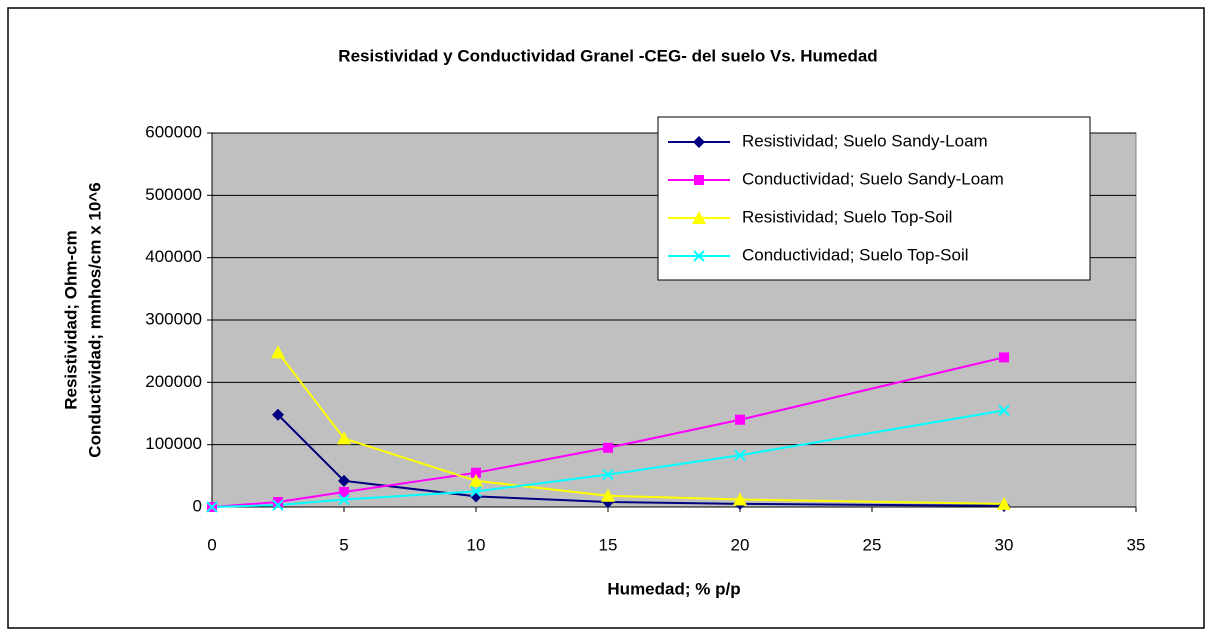  What do you see at coordinates (211, 544) in the screenshot?
I see `x-tick-label: 0` at bounding box center [211, 544].